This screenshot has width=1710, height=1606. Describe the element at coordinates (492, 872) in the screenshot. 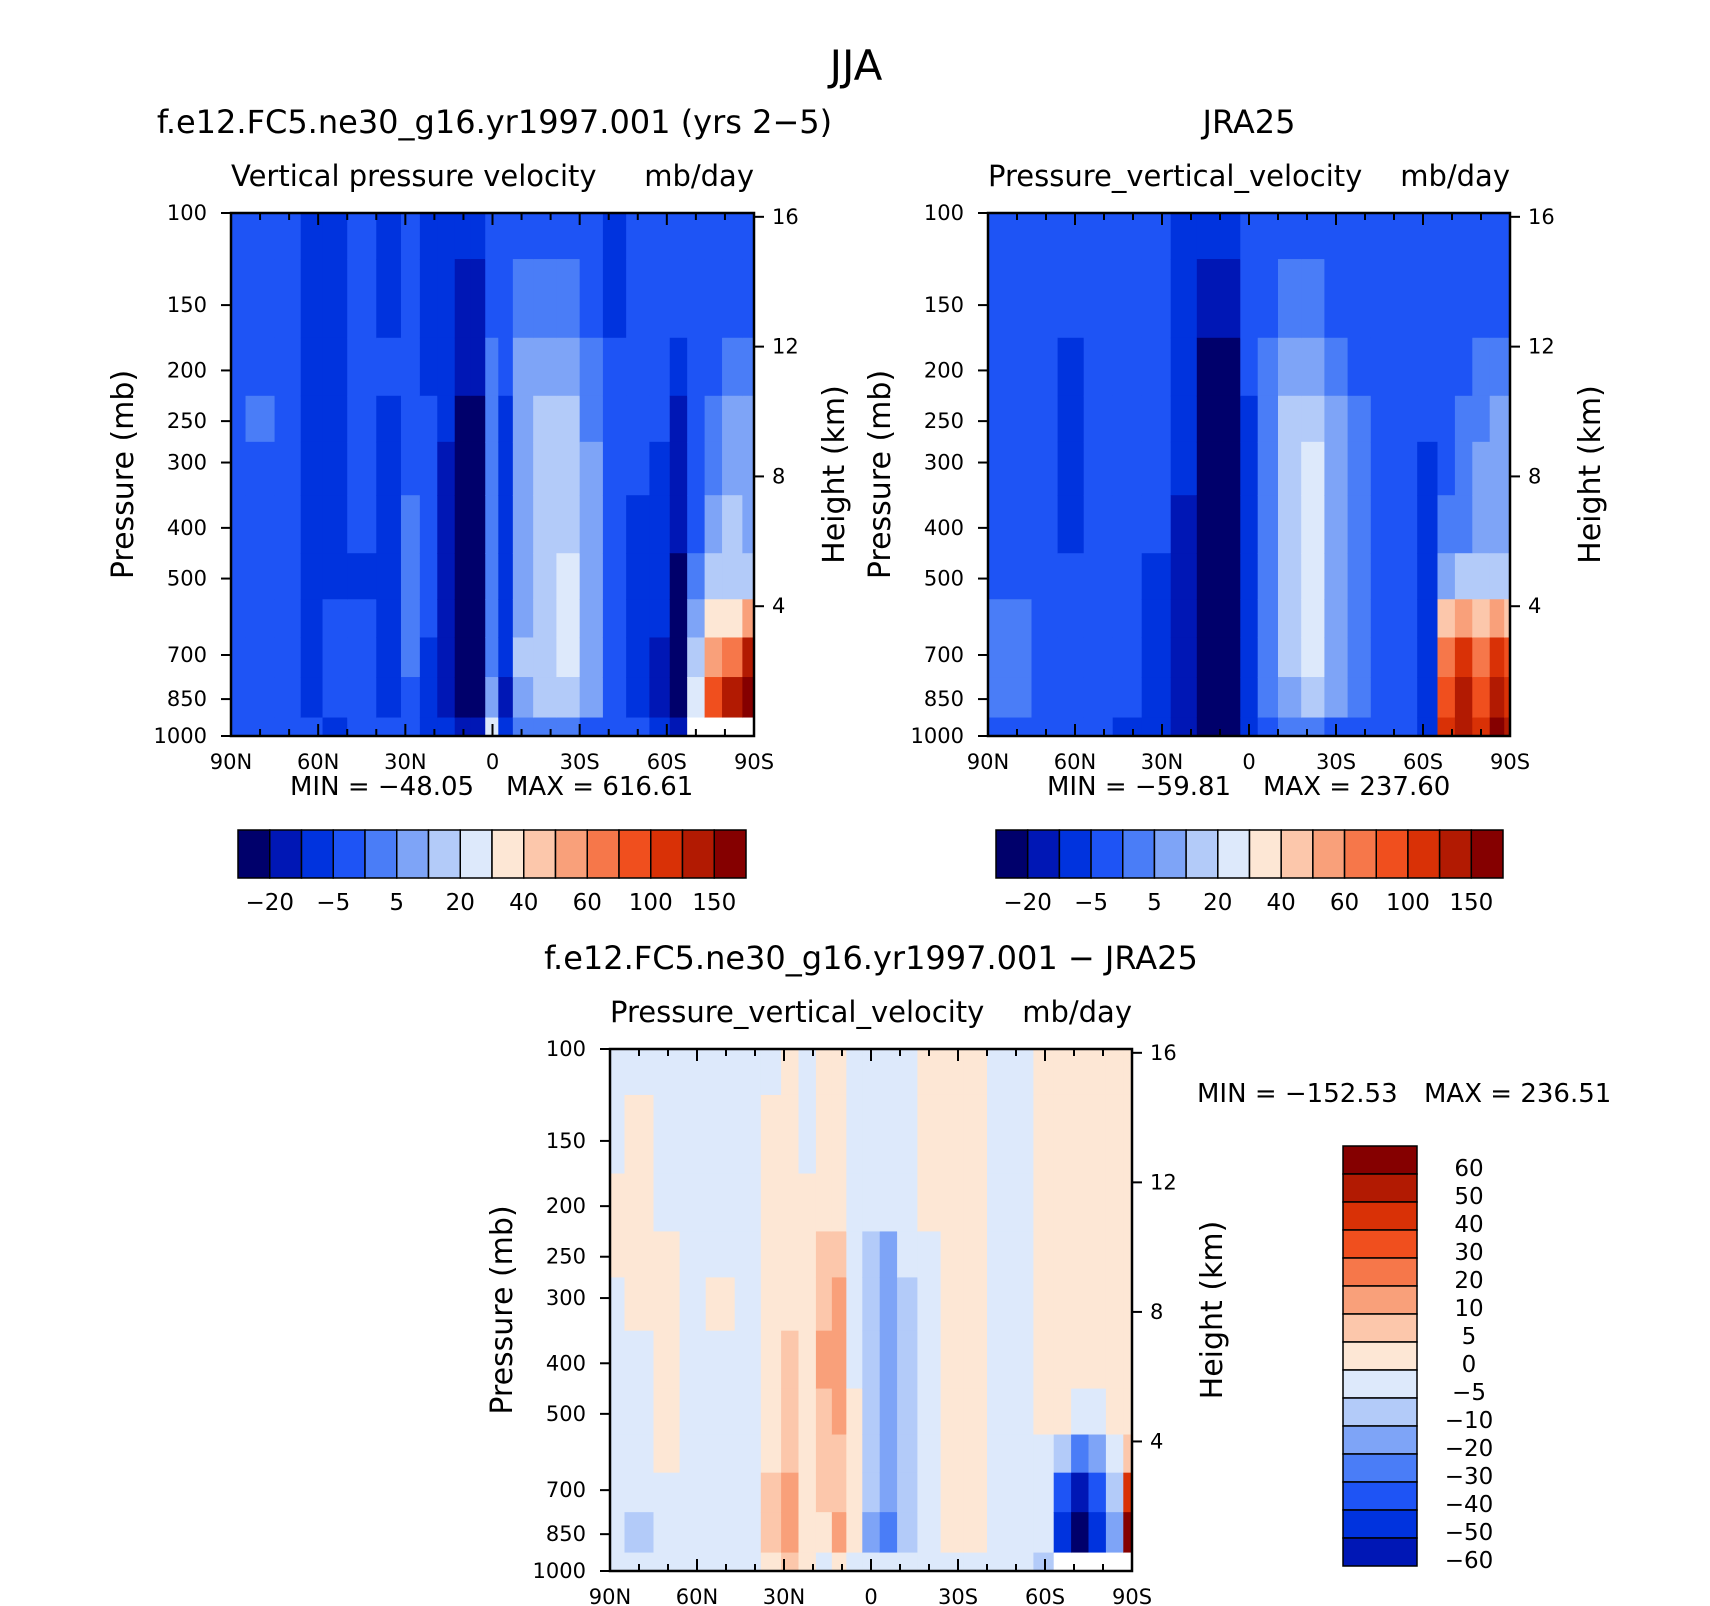

I see `colorbar: −20 −5 5 20 40 60 100 150` at that location.